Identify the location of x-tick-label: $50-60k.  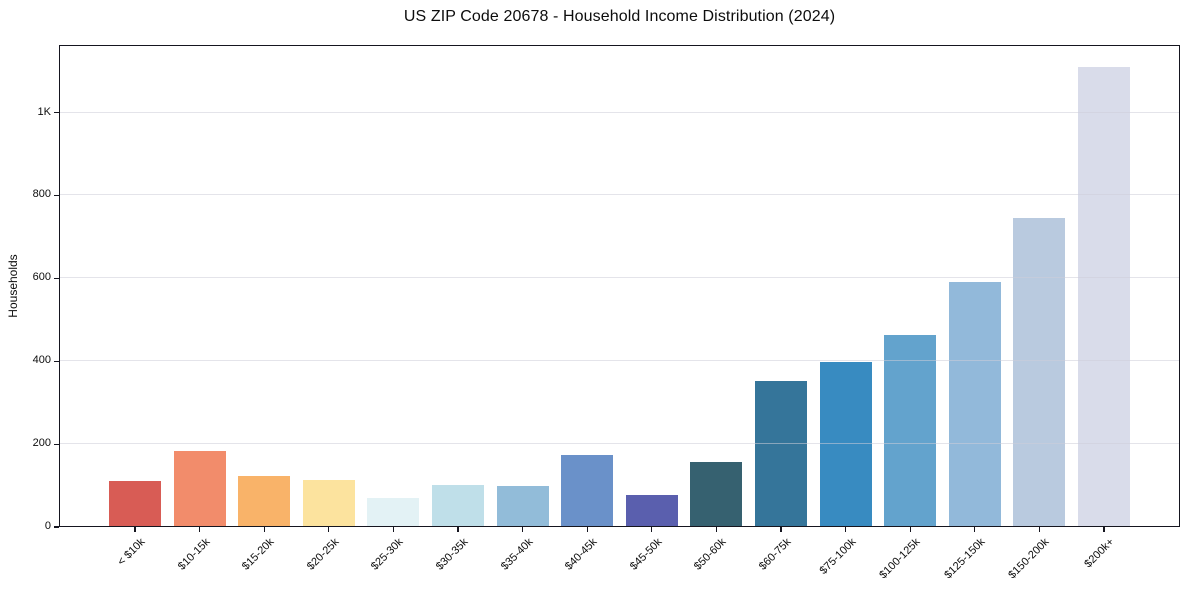
(710, 554).